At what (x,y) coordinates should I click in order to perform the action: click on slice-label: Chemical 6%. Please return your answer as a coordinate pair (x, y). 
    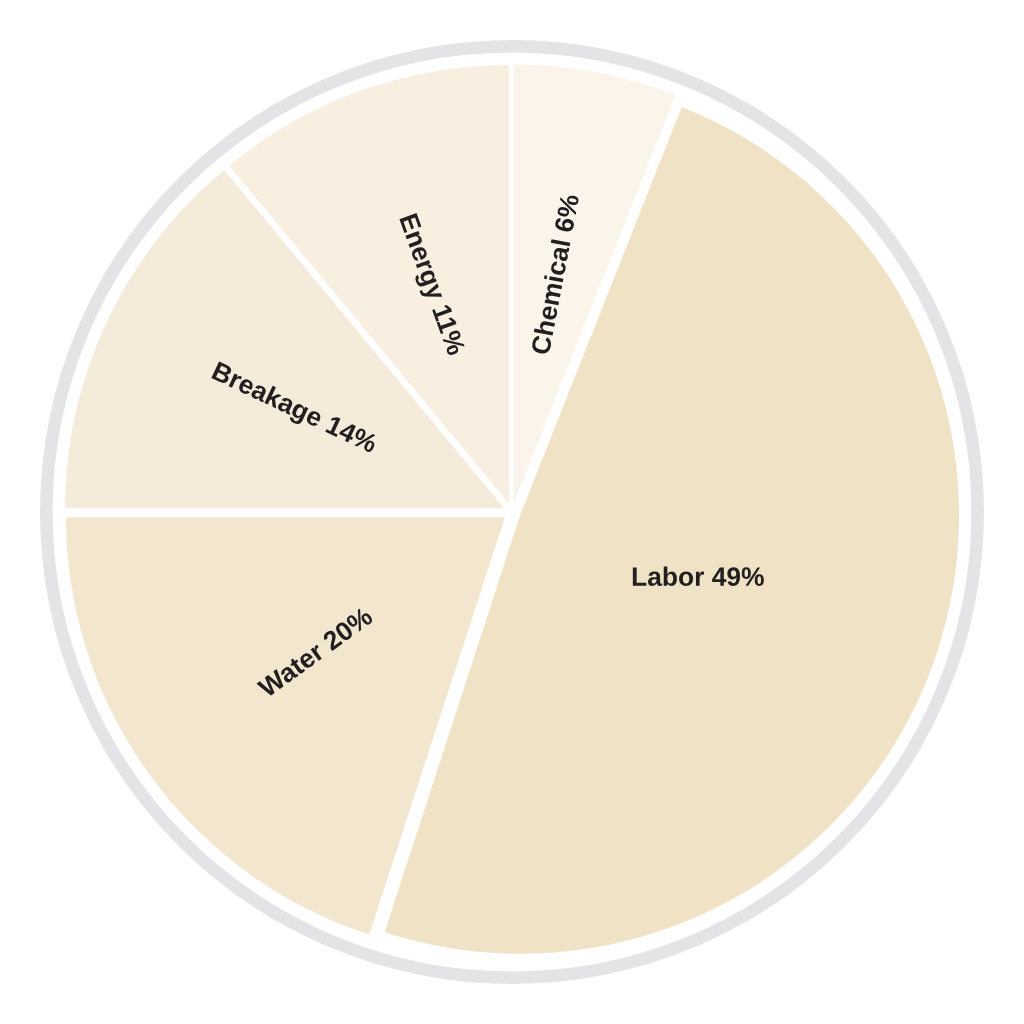
    Looking at the image, I should click on (555, 274).